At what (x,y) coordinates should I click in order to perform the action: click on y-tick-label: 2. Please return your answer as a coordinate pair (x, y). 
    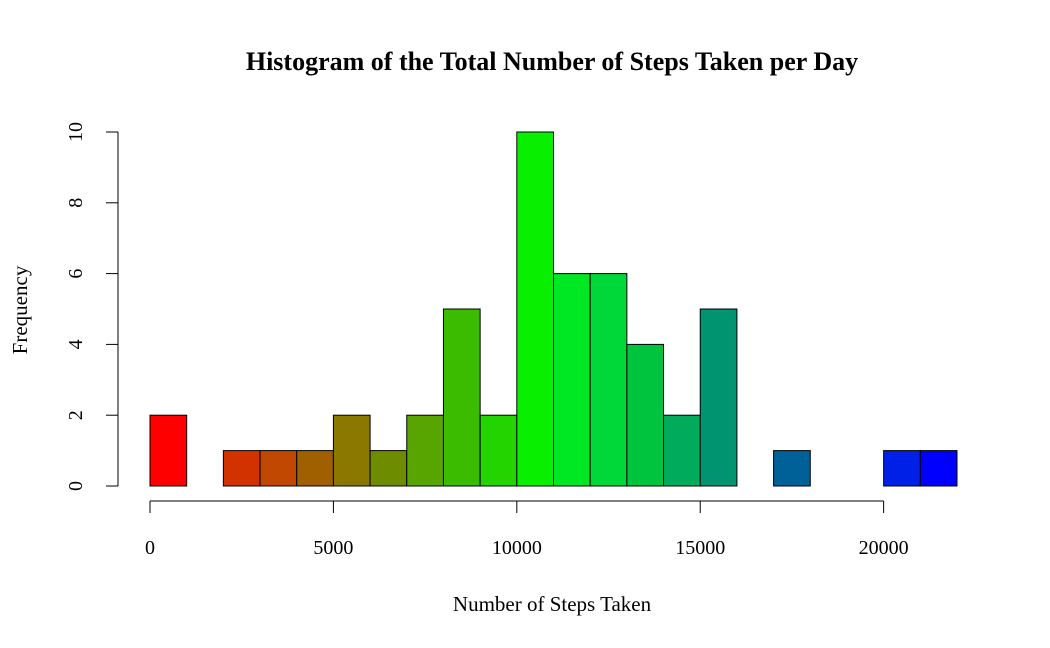
    Looking at the image, I should click on (76, 415).